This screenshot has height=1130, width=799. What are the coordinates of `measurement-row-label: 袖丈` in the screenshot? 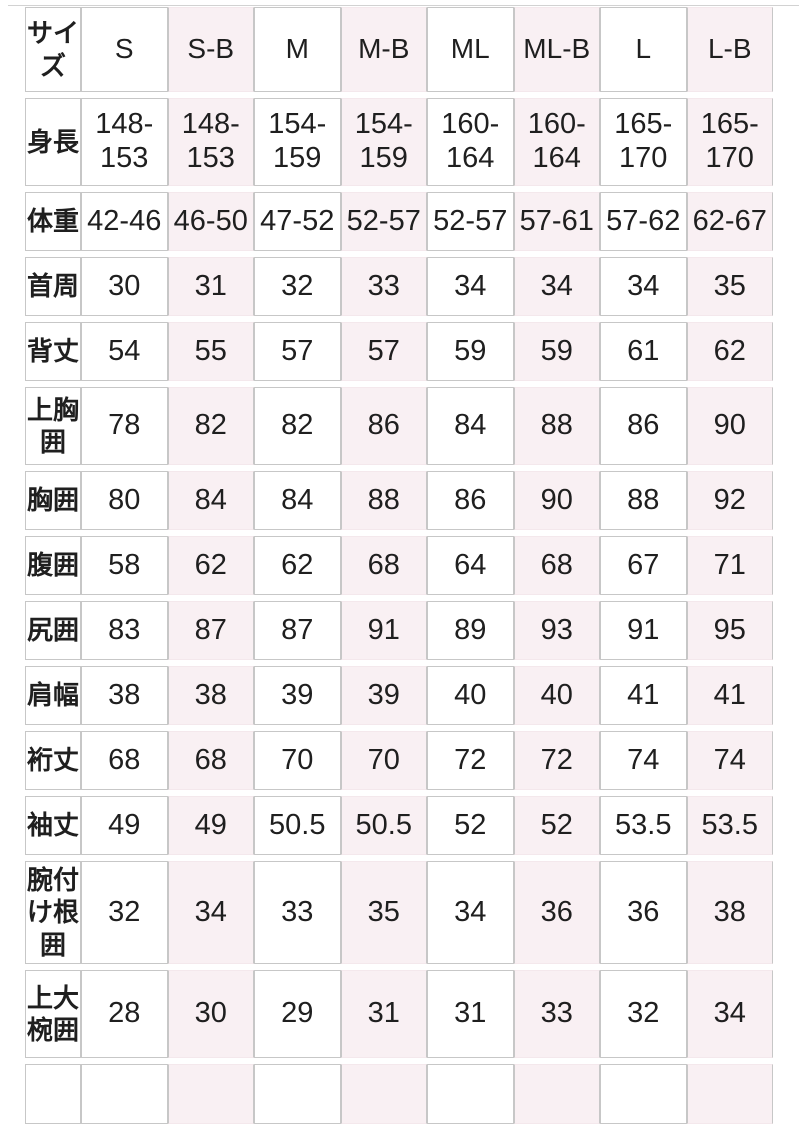 It's located at (53, 825).